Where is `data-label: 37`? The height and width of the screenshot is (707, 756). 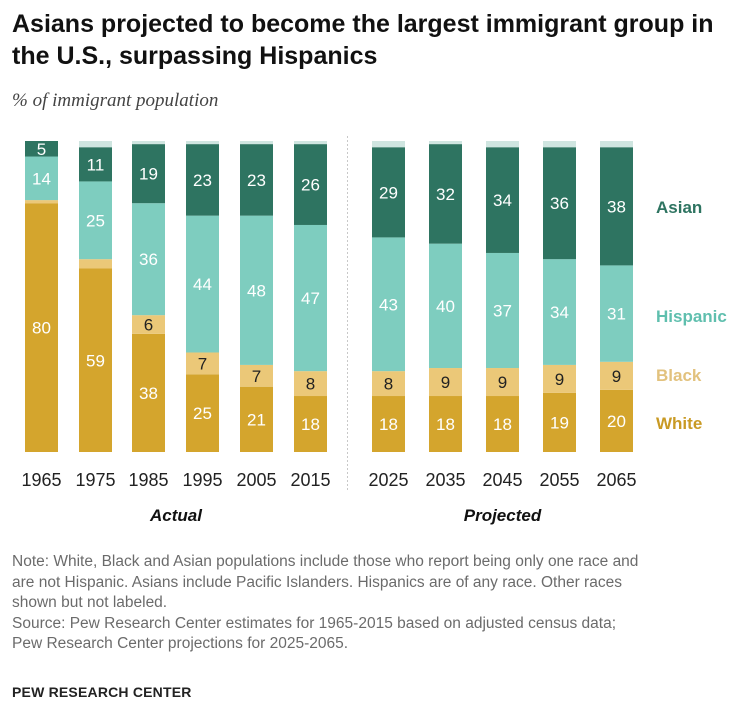 data-label: 37 is located at coordinates (502, 310).